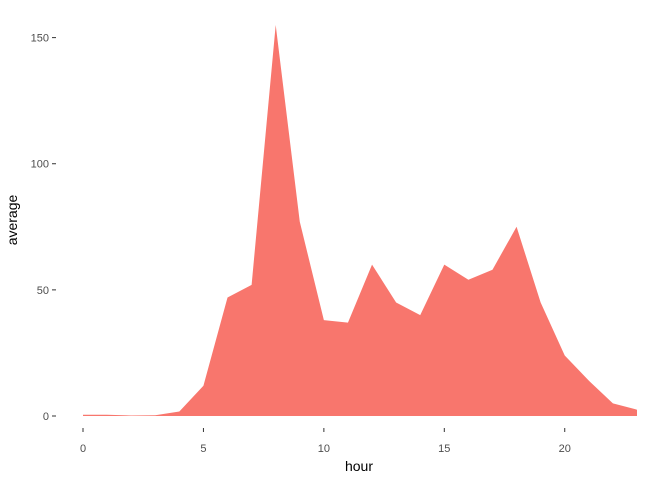  Describe the element at coordinates (565, 449) in the screenshot. I see `x-tick-label: 20` at that location.